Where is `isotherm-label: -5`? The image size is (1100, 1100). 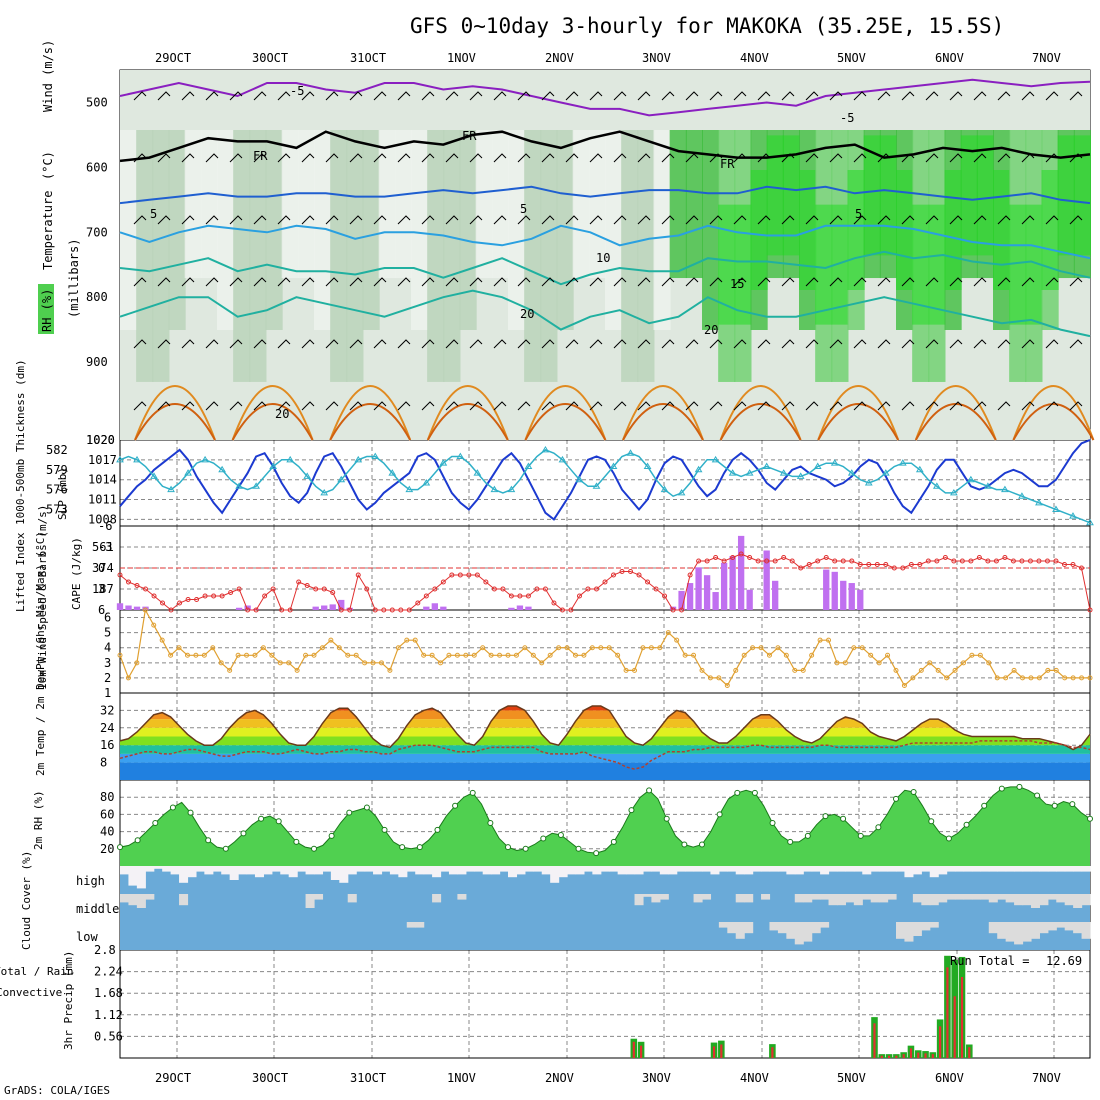
isotherm-label: -5 is located at coordinates (297, 91).